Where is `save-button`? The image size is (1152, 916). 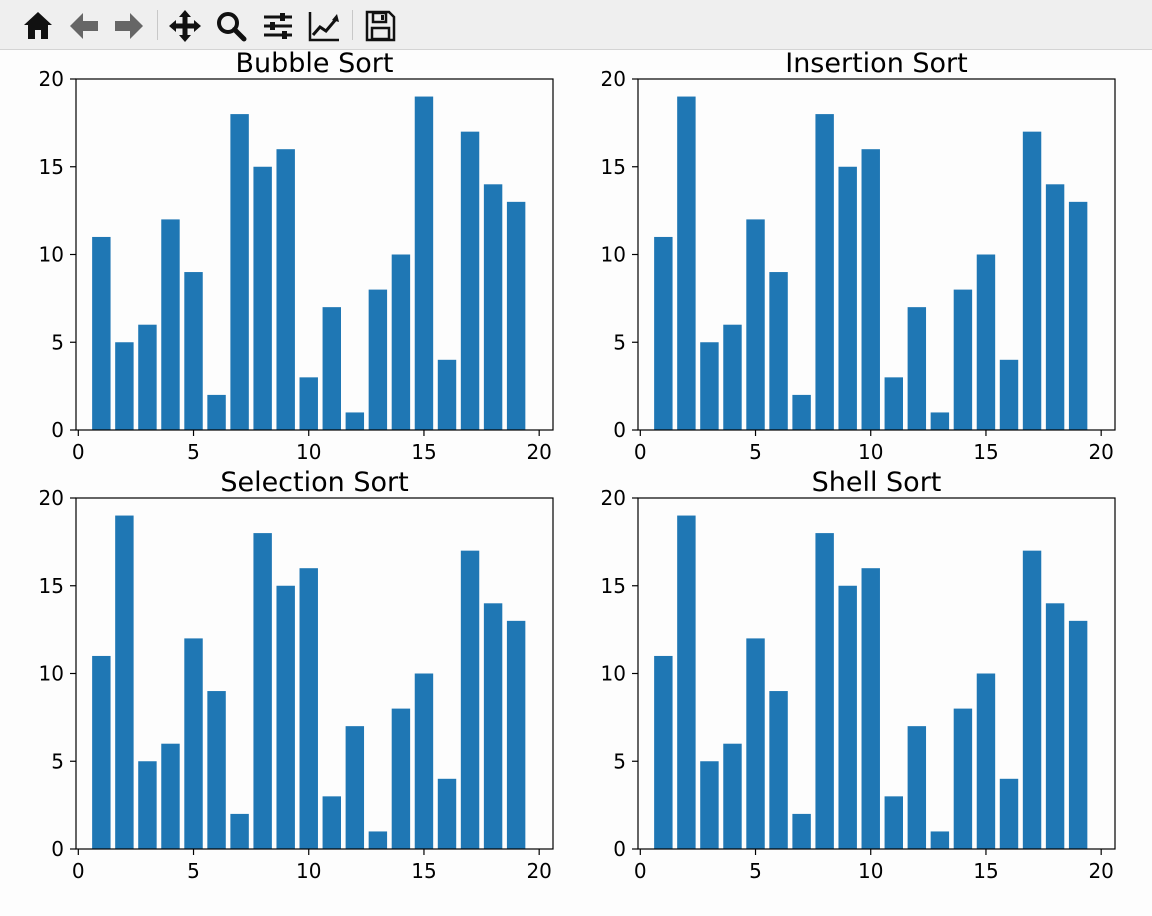
save-button is located at coordinates (380, 26).